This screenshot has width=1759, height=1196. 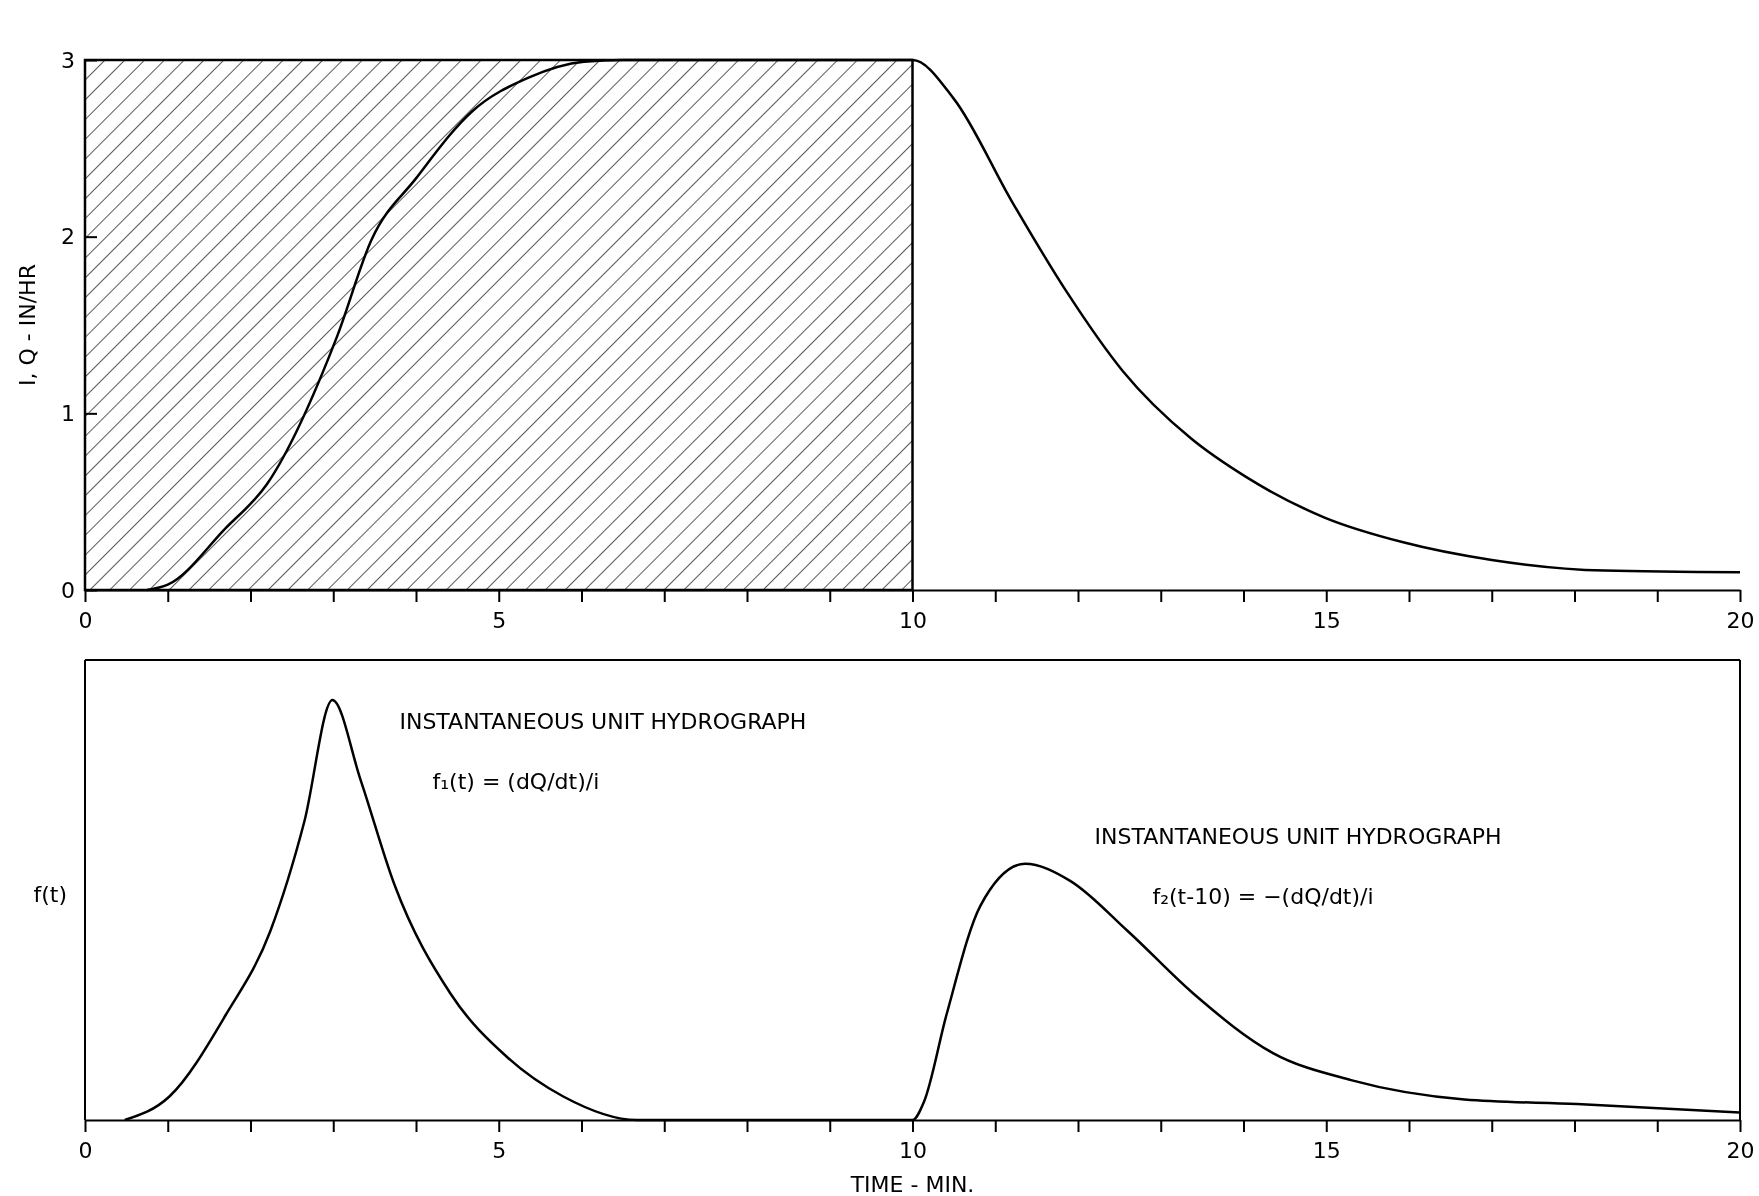 What do you see at coordinates (68, 590) in the screenshot?
I see `y-tick-label: 0` at bounding box center [68, 590].